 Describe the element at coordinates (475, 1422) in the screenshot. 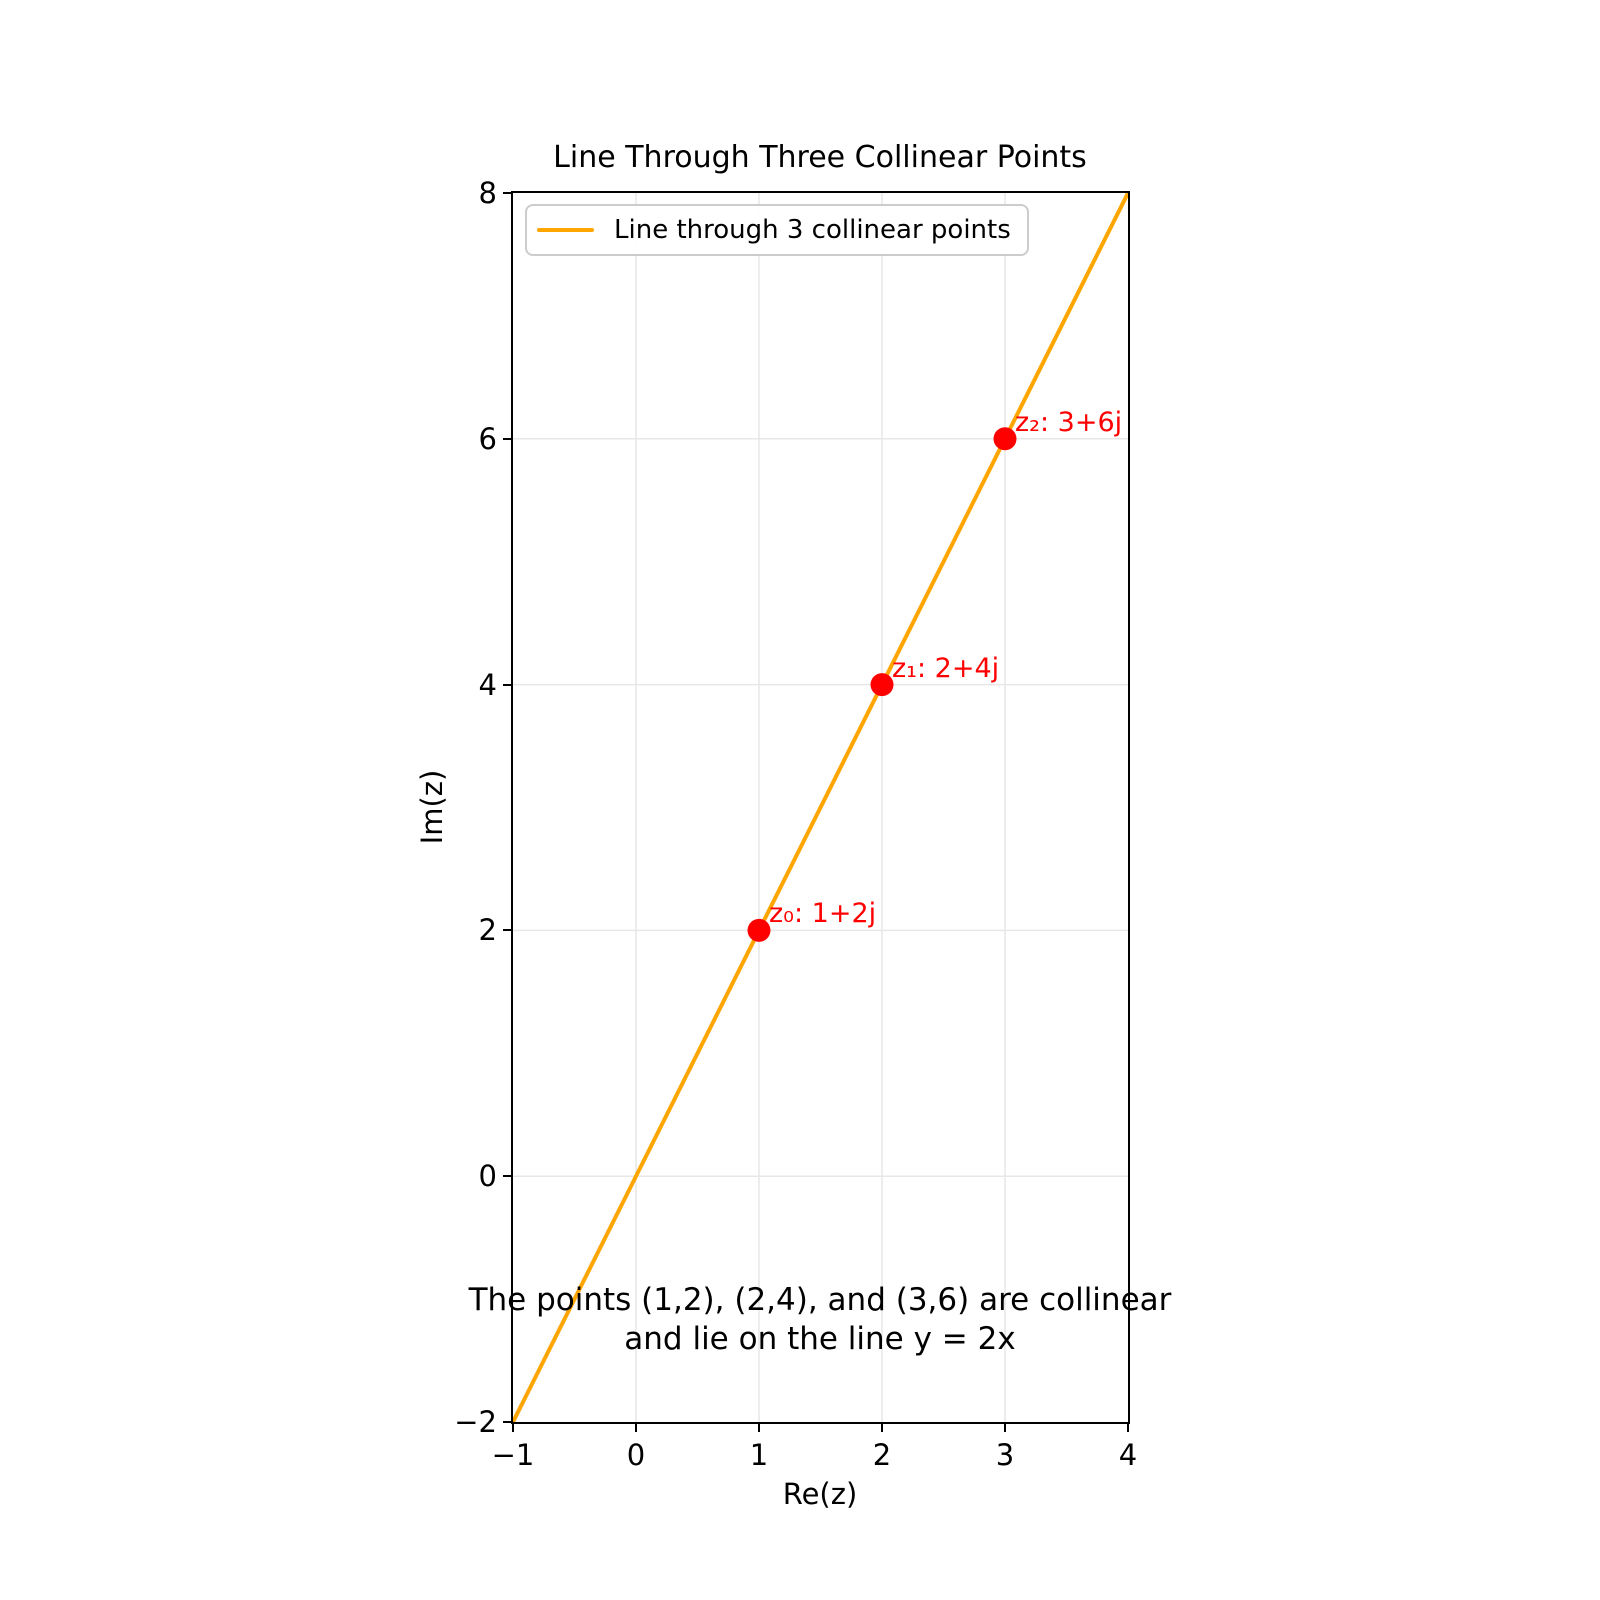

I see `y-tick-label: −2` at that location.